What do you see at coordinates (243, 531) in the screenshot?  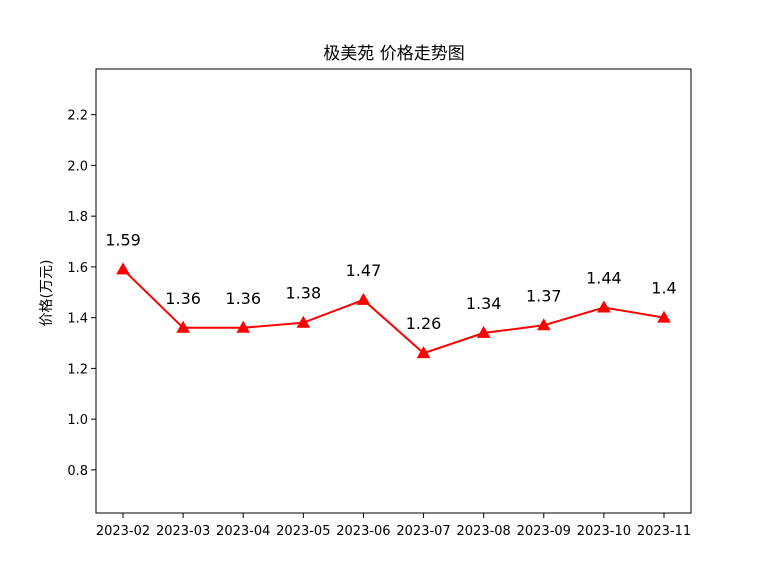 I see `x-tick-label: 2023-04` at bounding box center [243, 531].